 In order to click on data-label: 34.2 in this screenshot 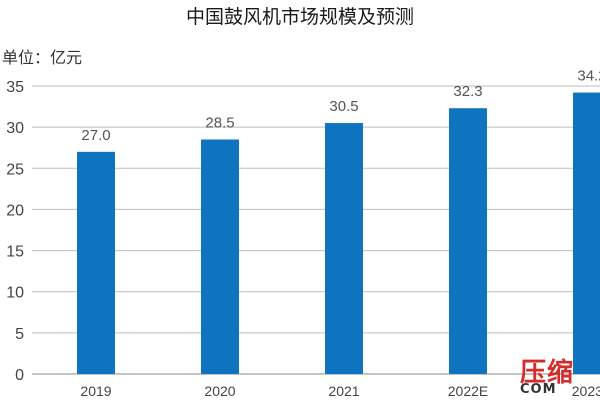, I will do `click(588, 76)`.